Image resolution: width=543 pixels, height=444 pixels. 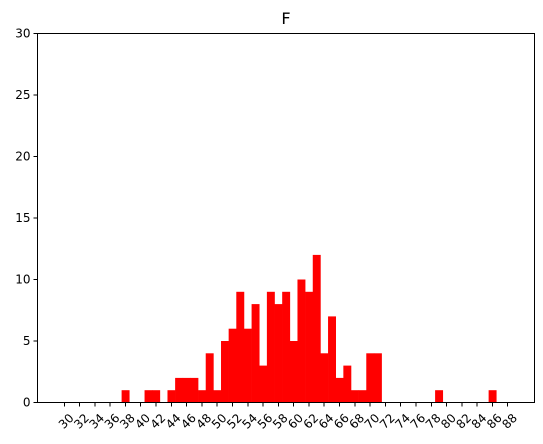 I want to click on y-tick-label: 10, so click(x=22, y=280).